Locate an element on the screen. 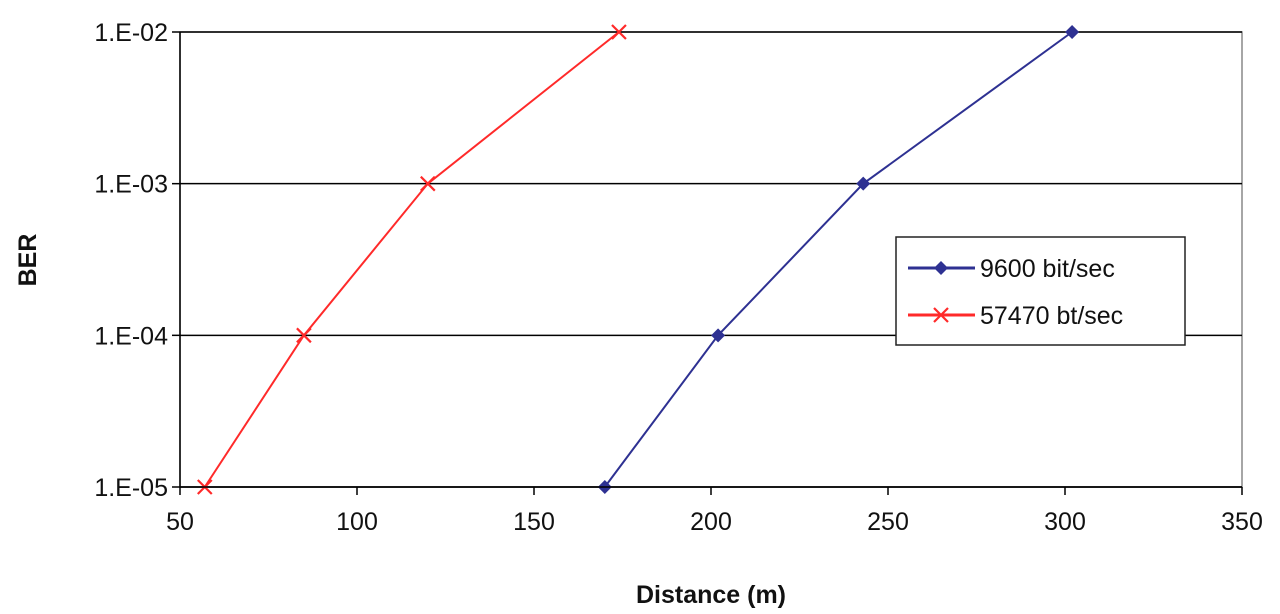 This screenshot has width=1280, height=614. x-tick-label: 200 is located at coordinates (711, 522).